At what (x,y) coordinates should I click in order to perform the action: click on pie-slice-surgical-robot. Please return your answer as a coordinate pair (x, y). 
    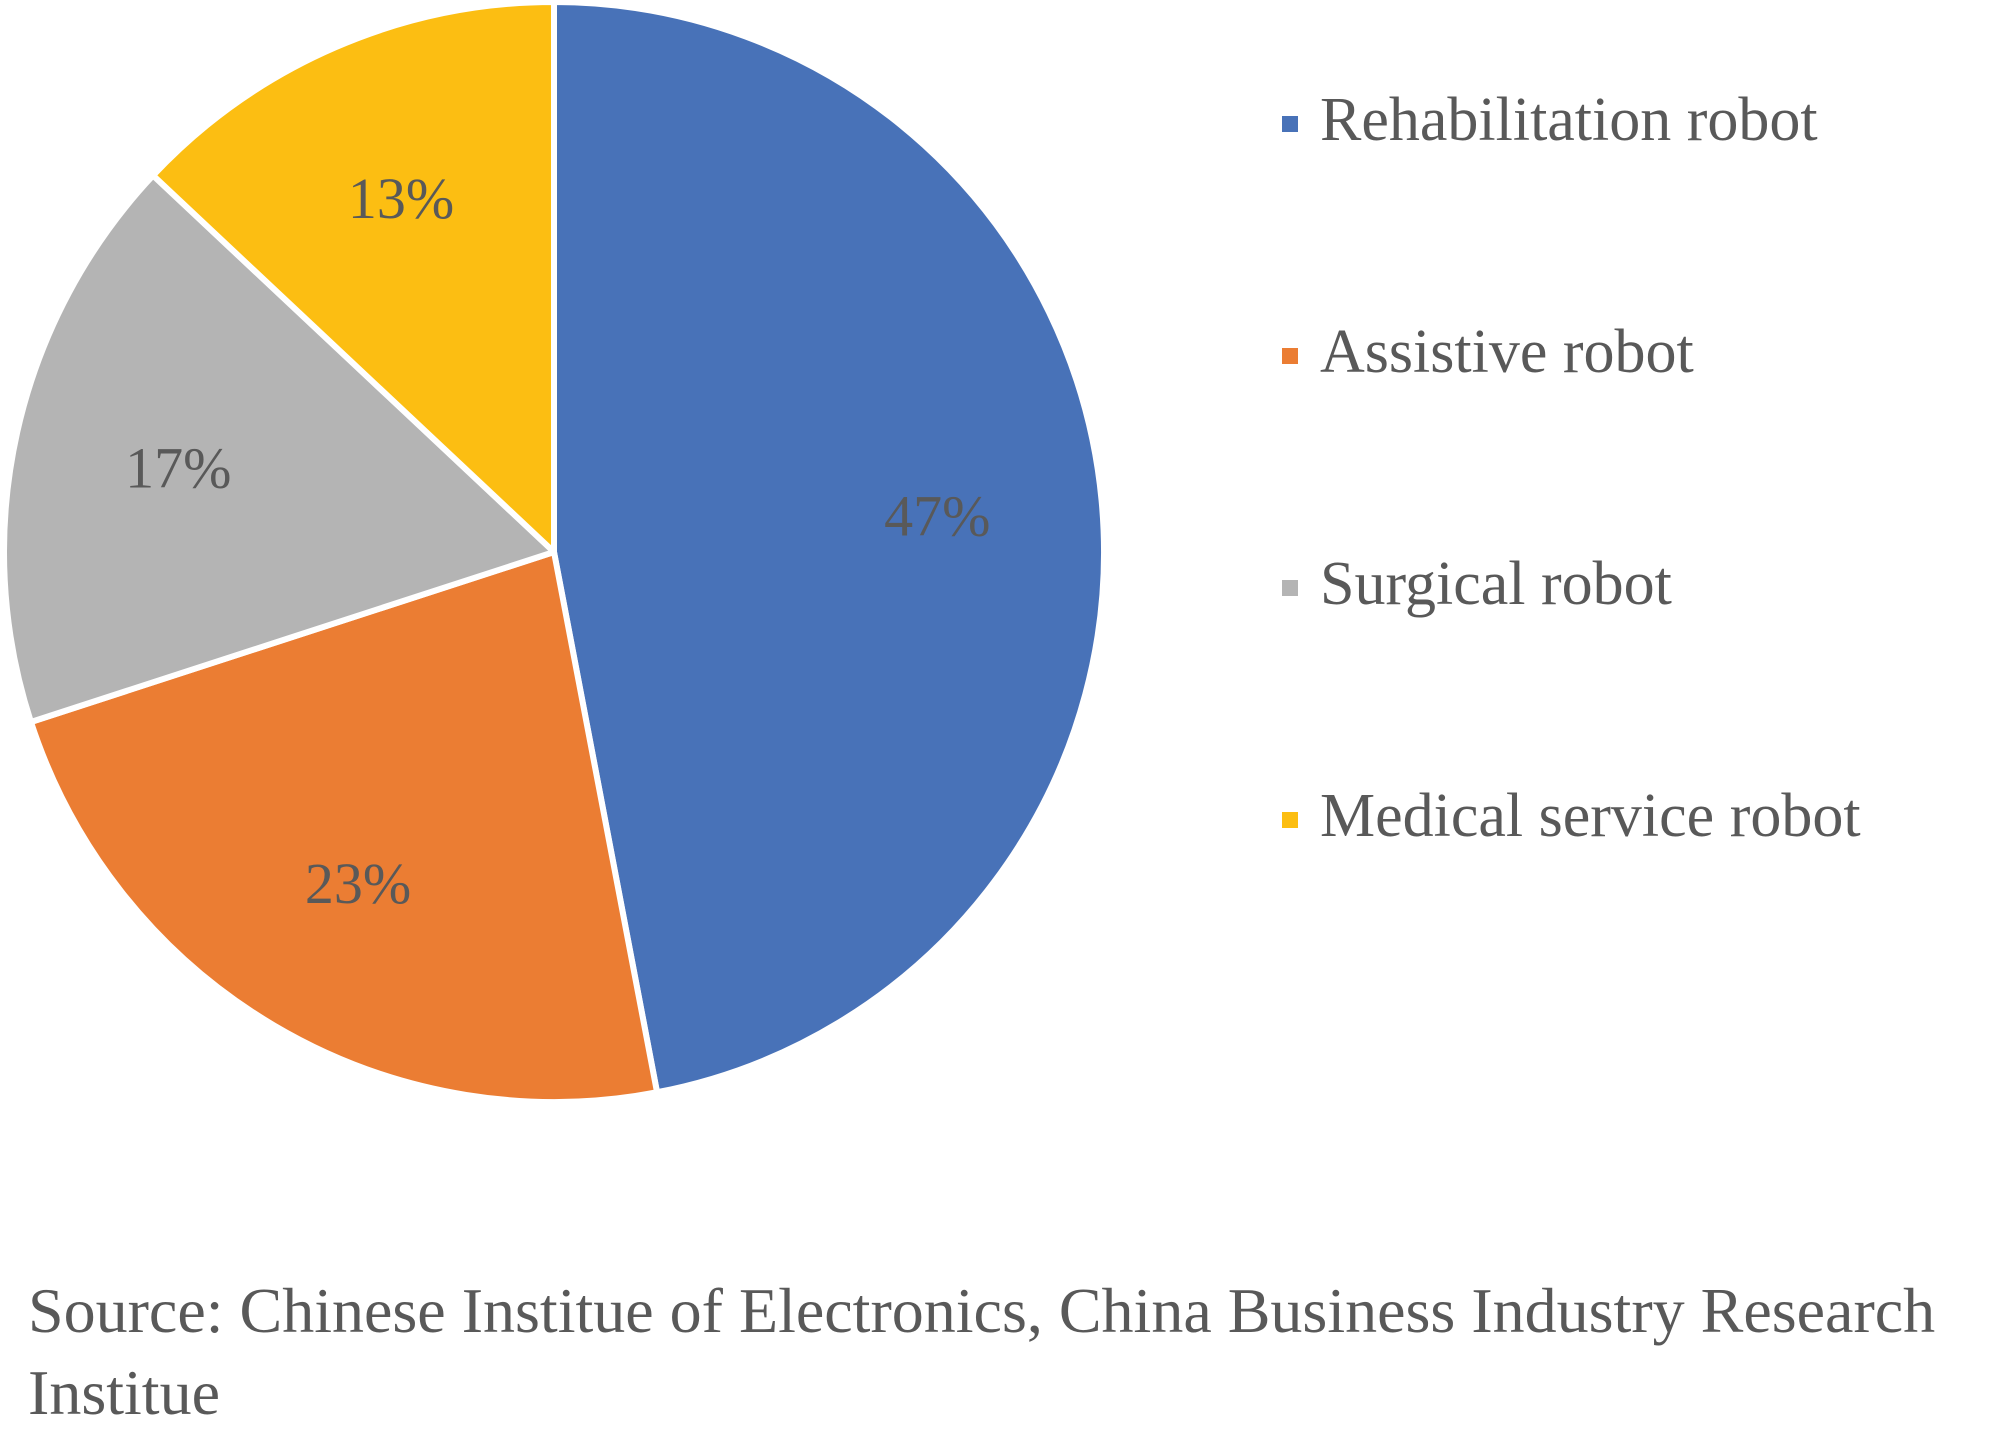
    Looking at the image, I should click on (279, 448).